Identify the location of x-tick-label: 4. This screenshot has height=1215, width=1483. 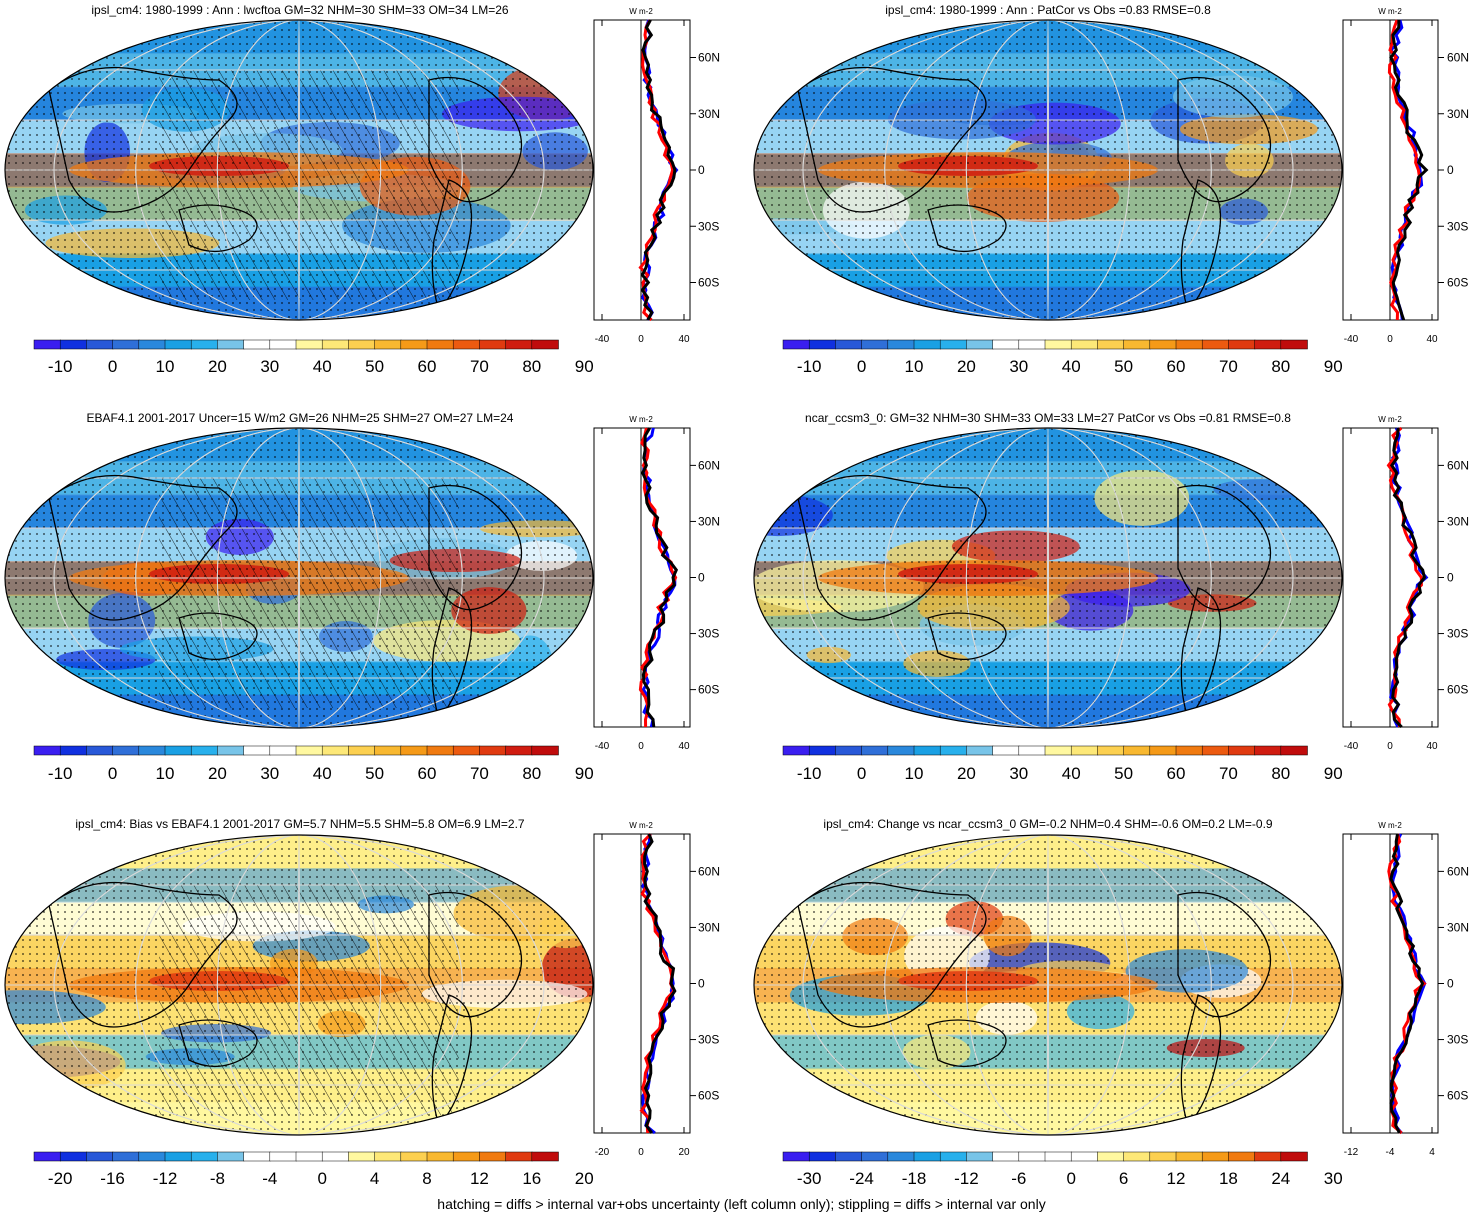
(1432, 1152).